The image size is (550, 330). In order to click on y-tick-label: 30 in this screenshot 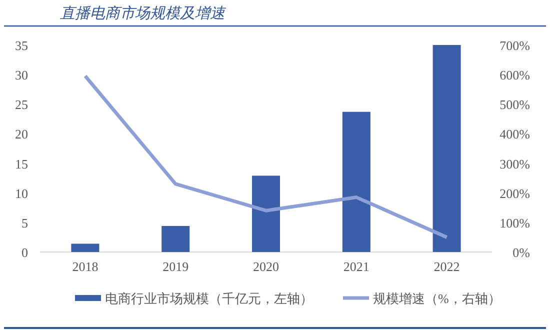, I will do `click(21, 75)`.